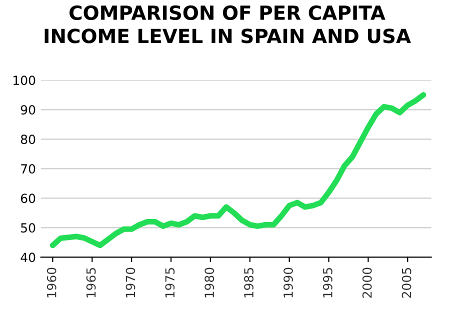  I want to click on x-tick-label: 1990, so click(288, 283).